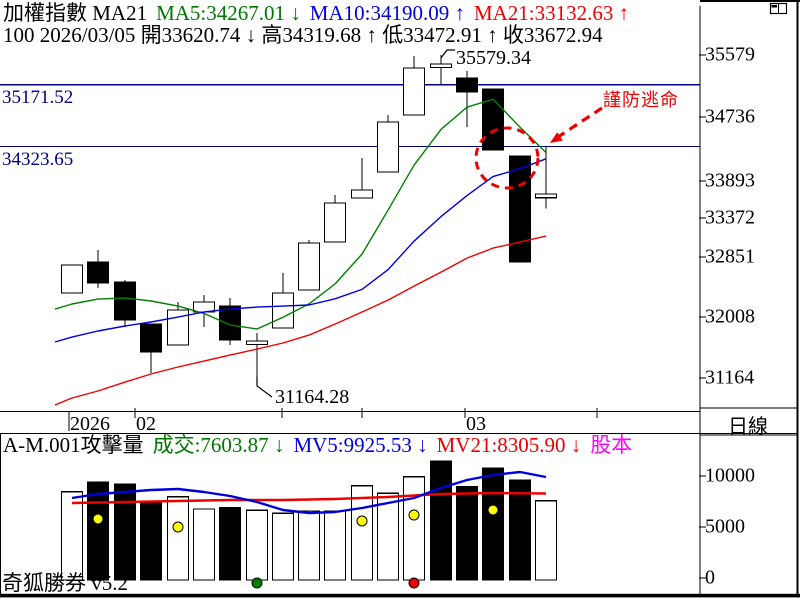 The image size is (800, 600). I want to click on low-pointer-line, so click(264, 387).